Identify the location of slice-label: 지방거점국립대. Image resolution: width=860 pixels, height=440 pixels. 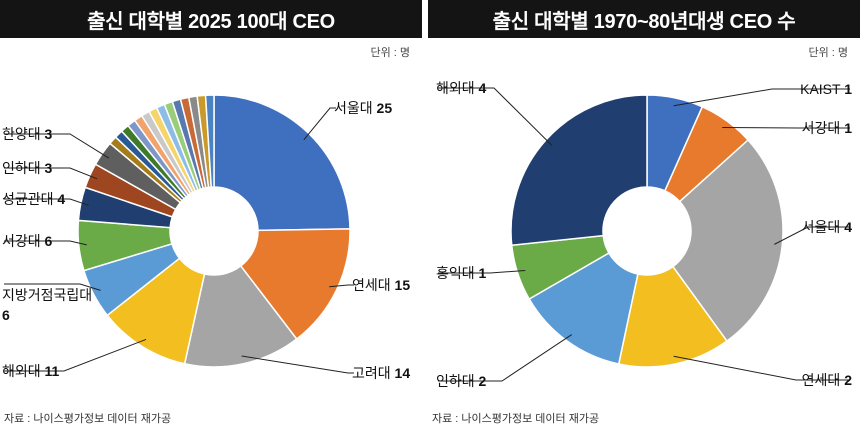
(47, 295).